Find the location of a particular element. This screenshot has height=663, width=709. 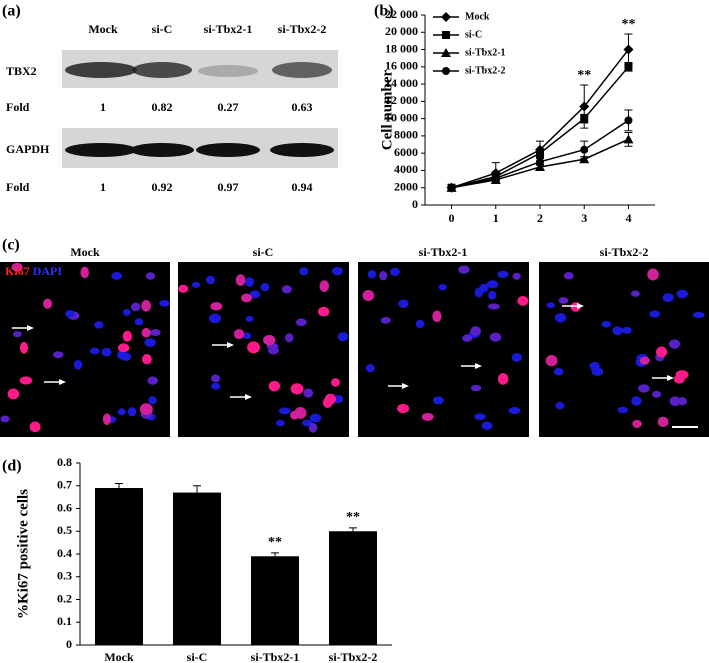

column-label: Mock is located at coordinates (103, 29).